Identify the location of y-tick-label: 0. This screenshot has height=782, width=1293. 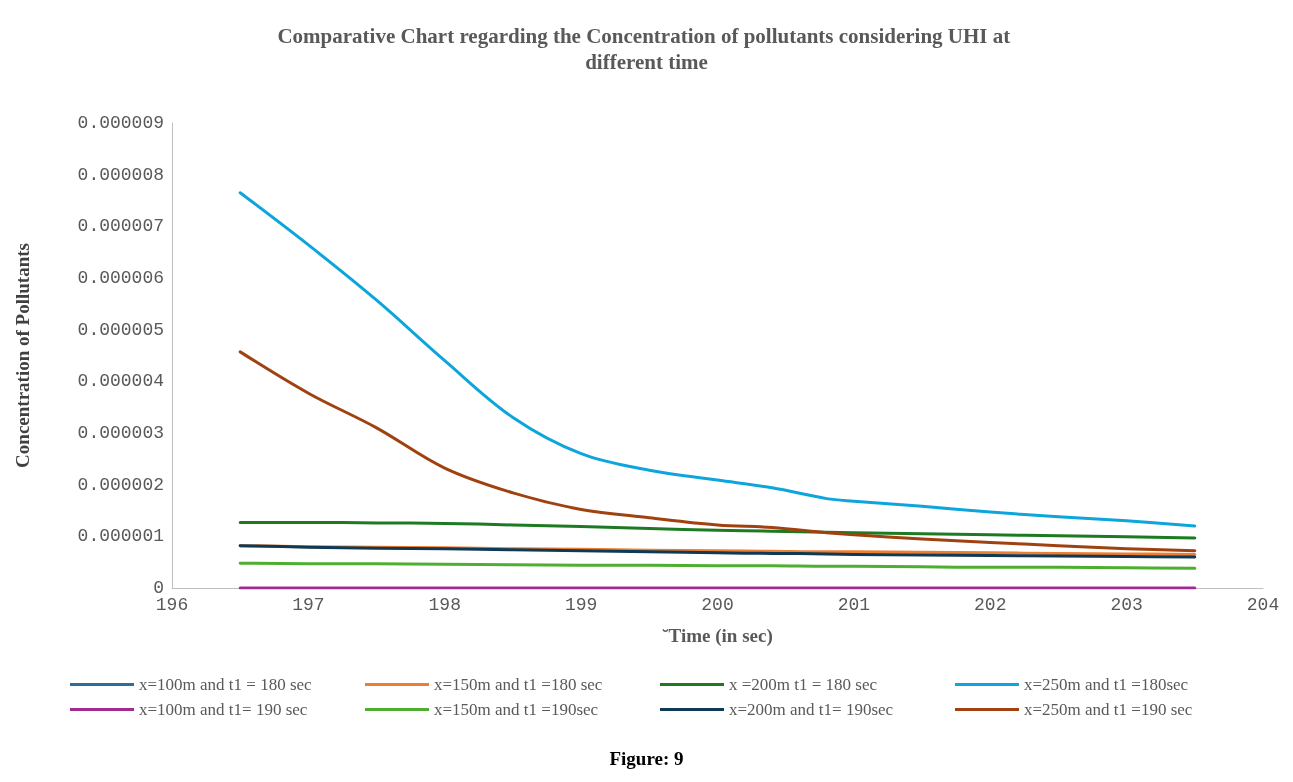
(158, 588).